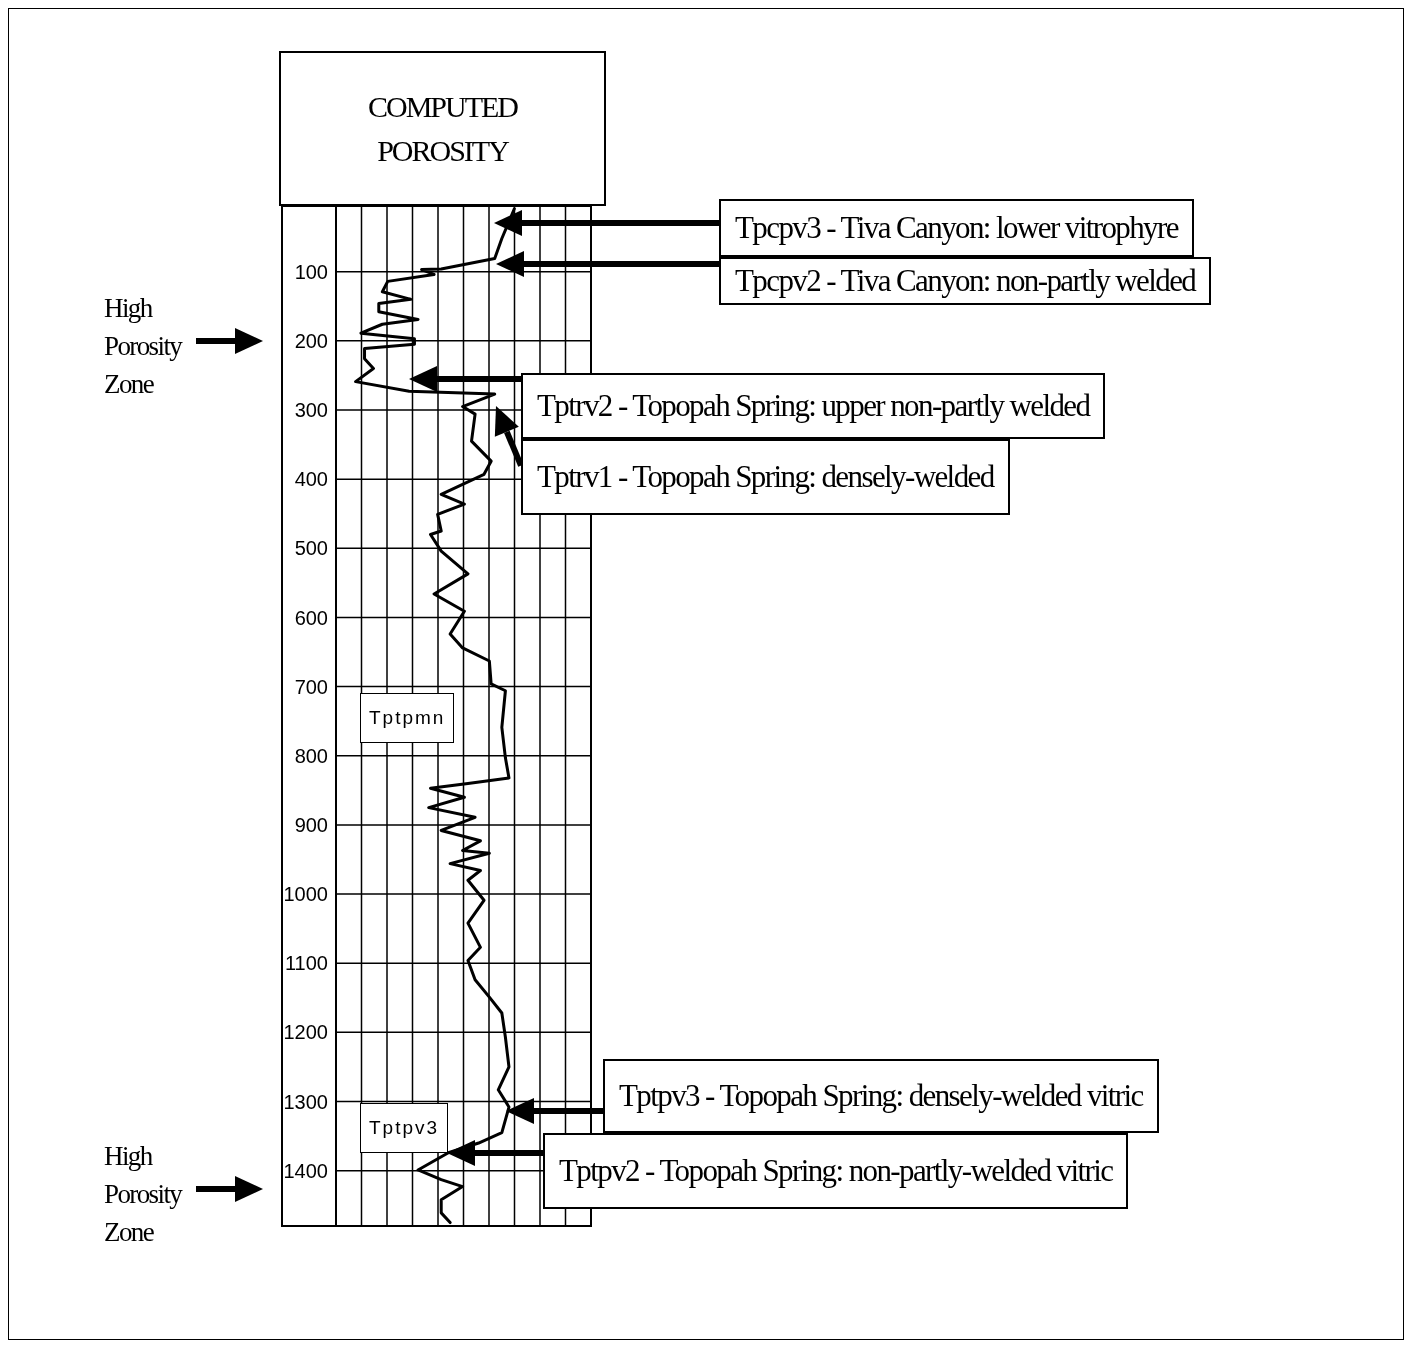 The height and width of the screenshot is (1348, 1412). I want to click on text: Tptpv2 - Topopah Spring: non-partly-welded vitric, so click(836, 1171).